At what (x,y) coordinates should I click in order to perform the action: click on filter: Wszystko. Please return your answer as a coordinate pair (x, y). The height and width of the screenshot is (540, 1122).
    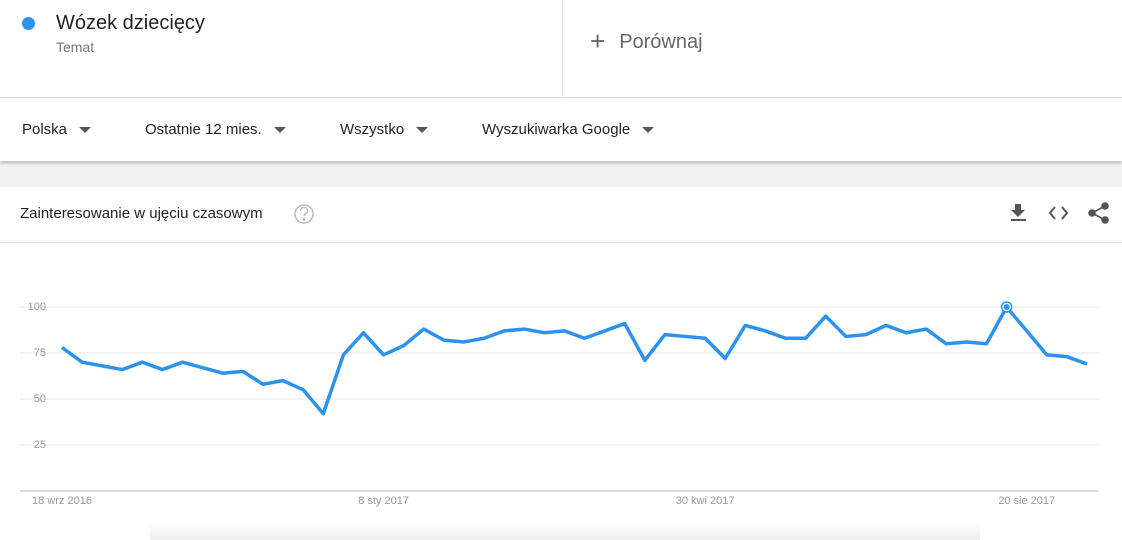
    Looking at the image, I should click on (384, 129).